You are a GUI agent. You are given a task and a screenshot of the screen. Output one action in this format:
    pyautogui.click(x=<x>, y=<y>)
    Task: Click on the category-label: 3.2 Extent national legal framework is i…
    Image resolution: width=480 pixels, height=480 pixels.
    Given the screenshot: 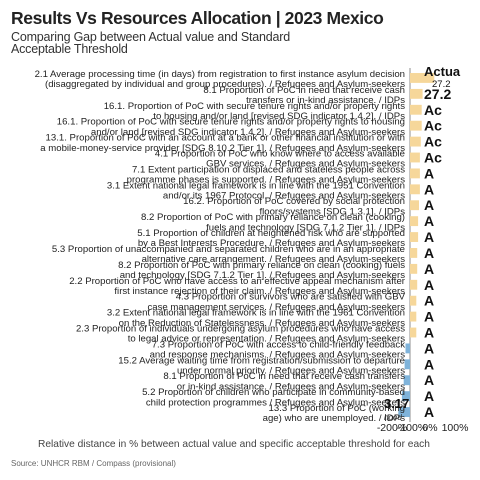 What is the action you would take?
    pyautogui.click(x=256, y=318)
    